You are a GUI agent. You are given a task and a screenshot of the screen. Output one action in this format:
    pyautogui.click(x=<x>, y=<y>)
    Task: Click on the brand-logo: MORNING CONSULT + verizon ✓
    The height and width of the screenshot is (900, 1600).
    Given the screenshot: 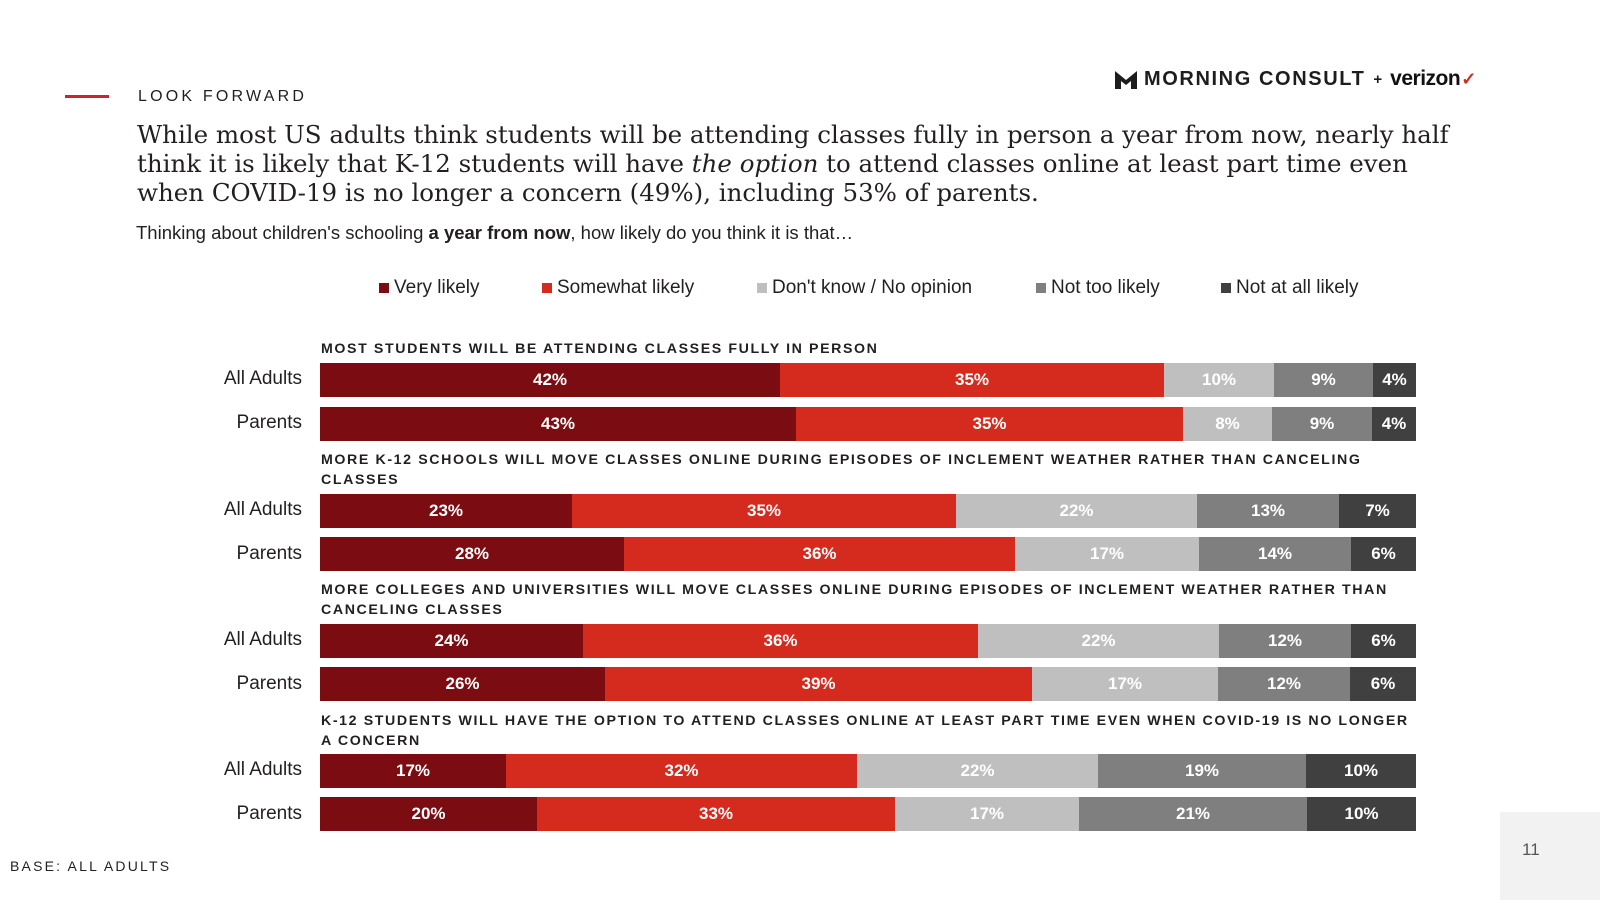 What is the action you would take?
    pyautogui.click(x=1295, y=79)
    